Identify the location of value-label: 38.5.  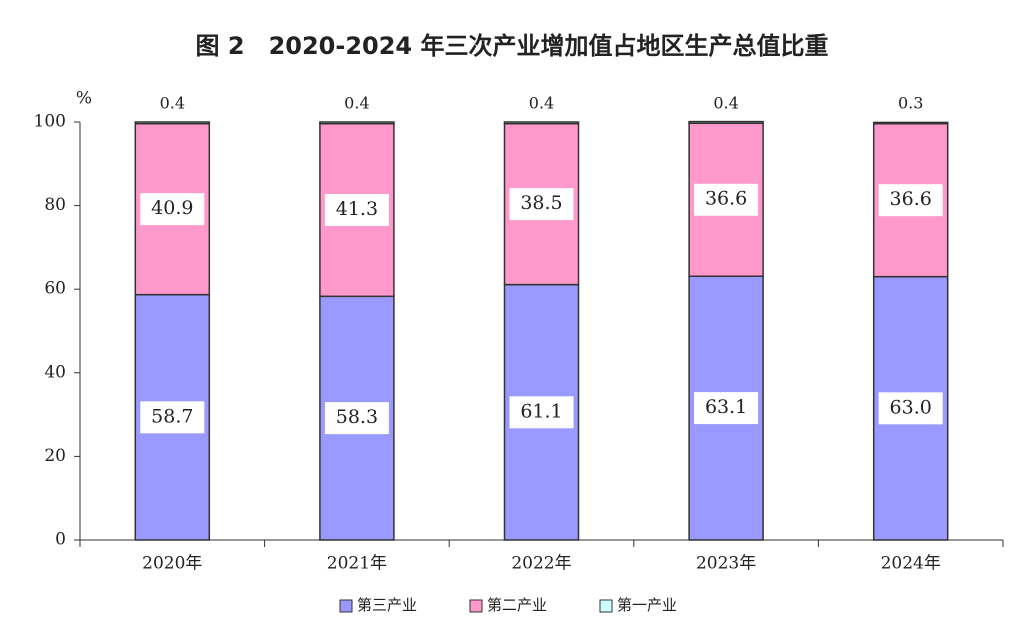
(541, 203).